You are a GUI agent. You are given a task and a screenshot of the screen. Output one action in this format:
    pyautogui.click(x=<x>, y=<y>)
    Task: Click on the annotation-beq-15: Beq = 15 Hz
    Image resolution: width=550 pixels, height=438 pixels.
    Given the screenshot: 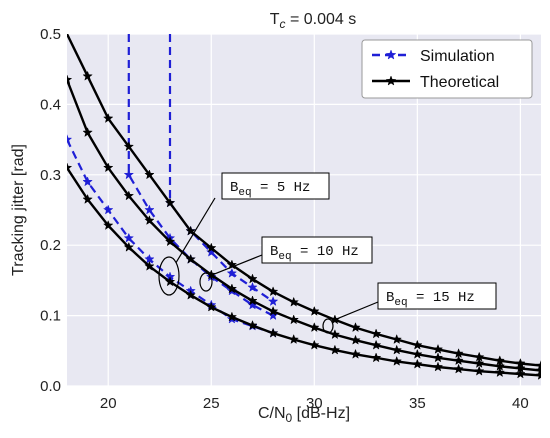 What is the action you would take?
    pyautogui.click(x=409, y=308)
    